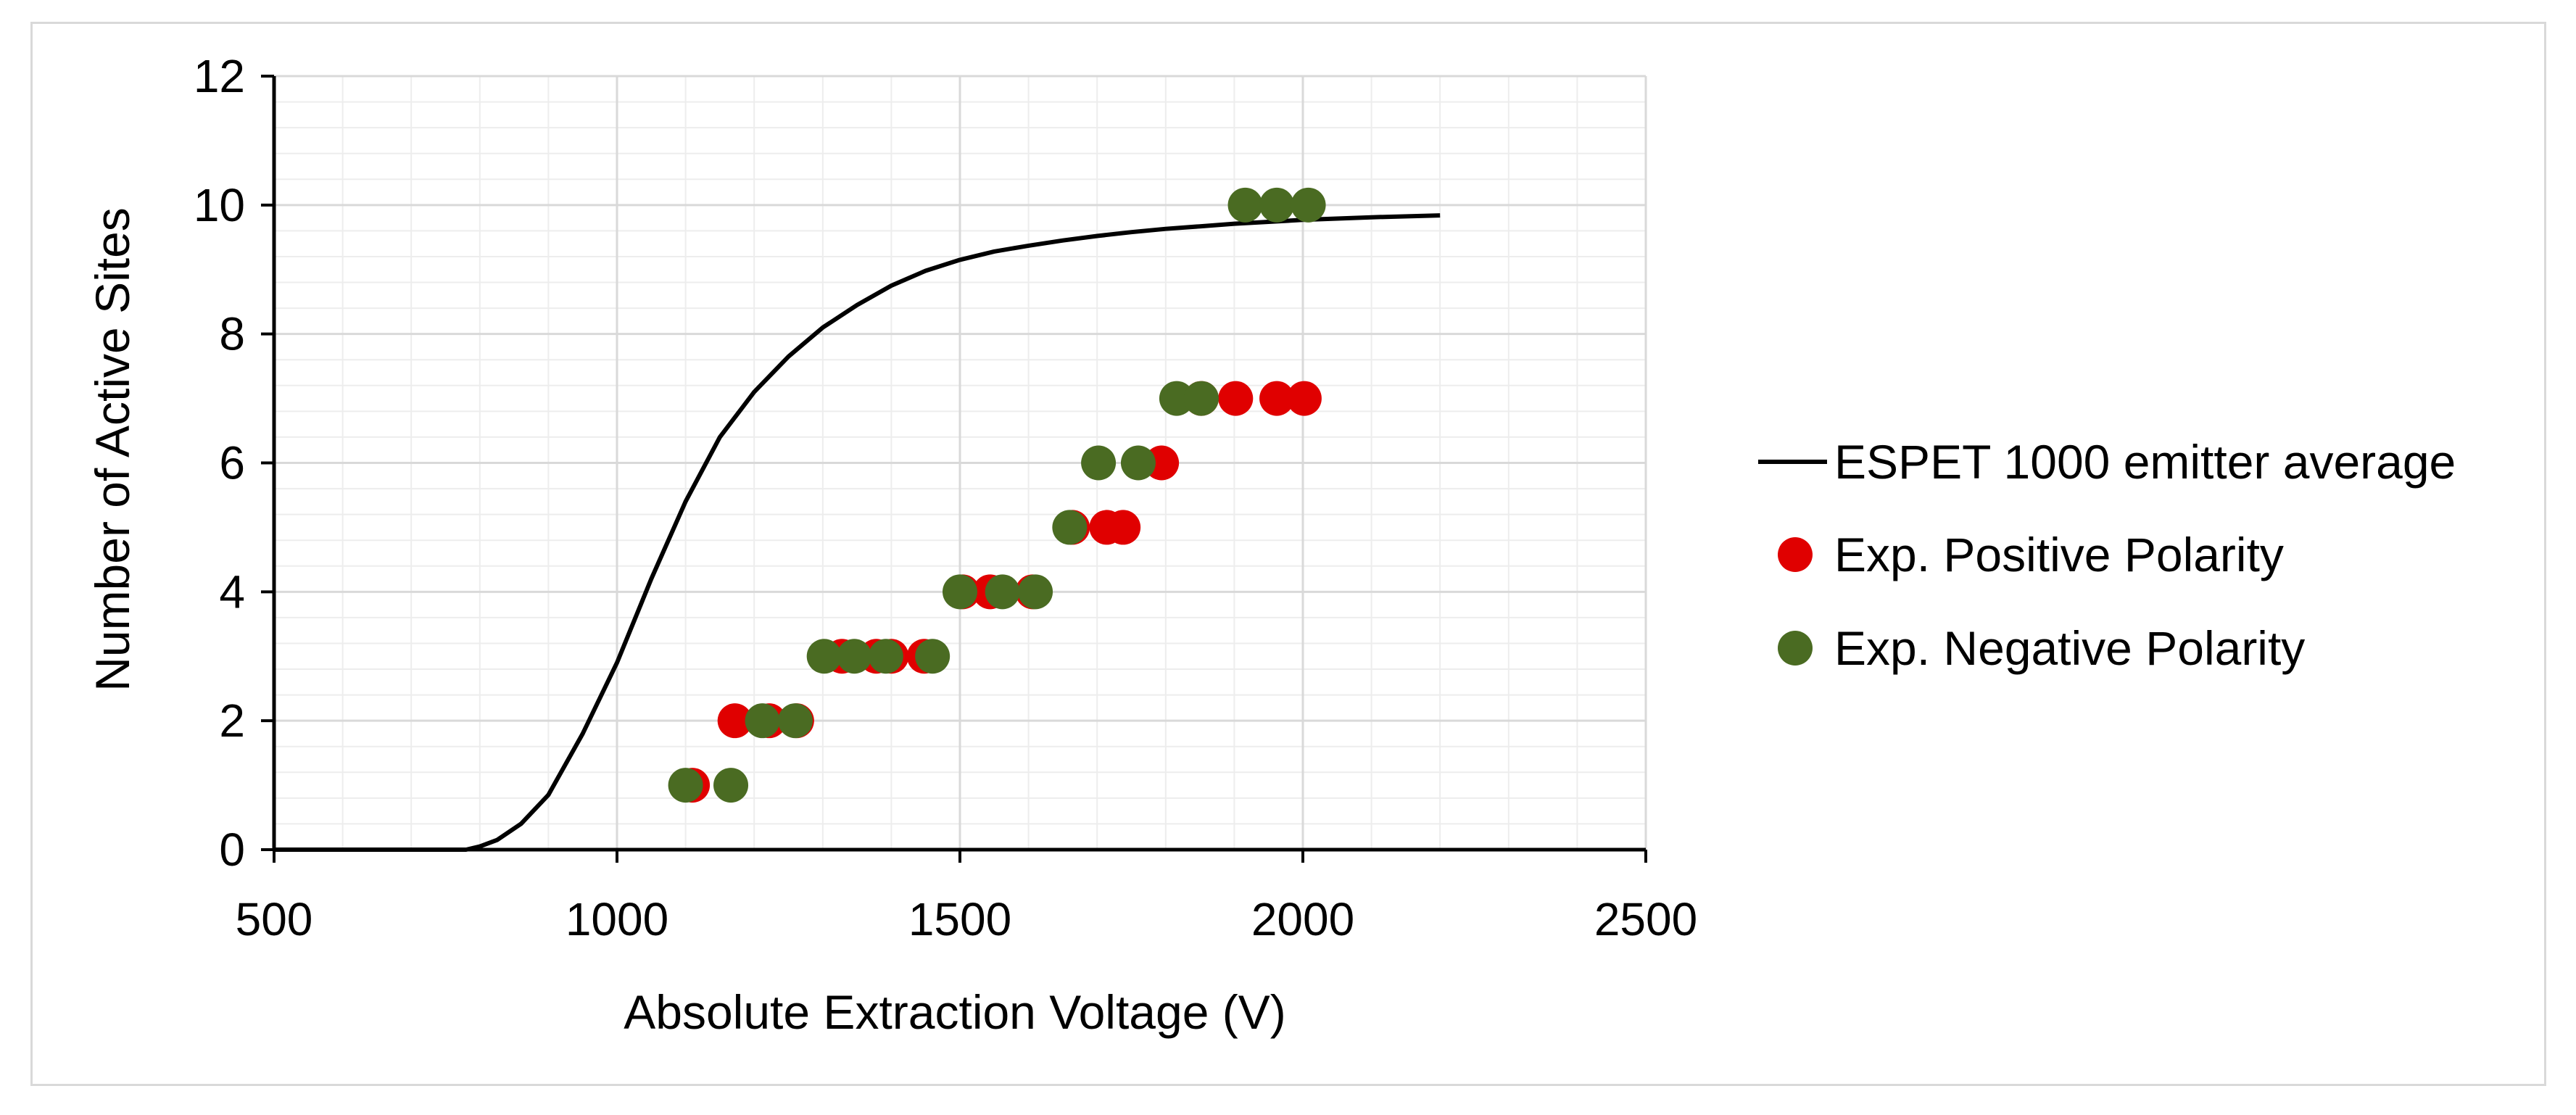  I want to click on legend-negative-swatch, so click(1796, 648).